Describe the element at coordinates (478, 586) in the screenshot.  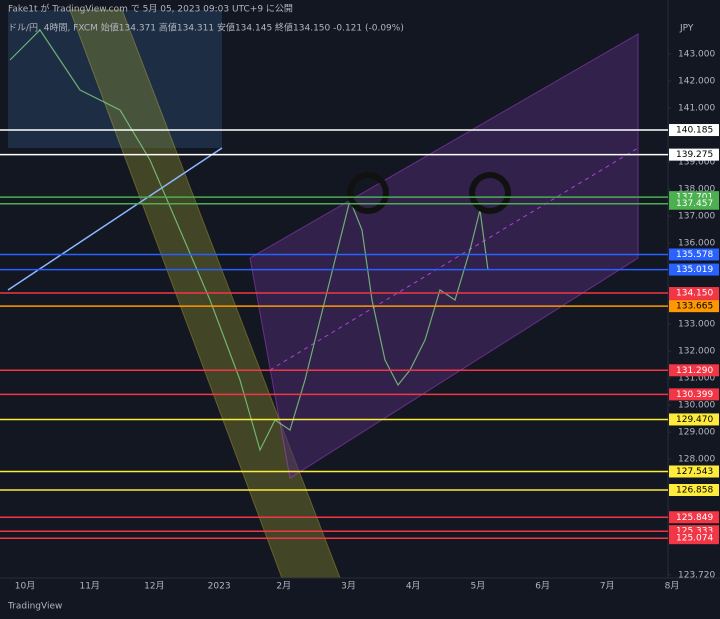
I see `x-tick-label: 5月` at that location.